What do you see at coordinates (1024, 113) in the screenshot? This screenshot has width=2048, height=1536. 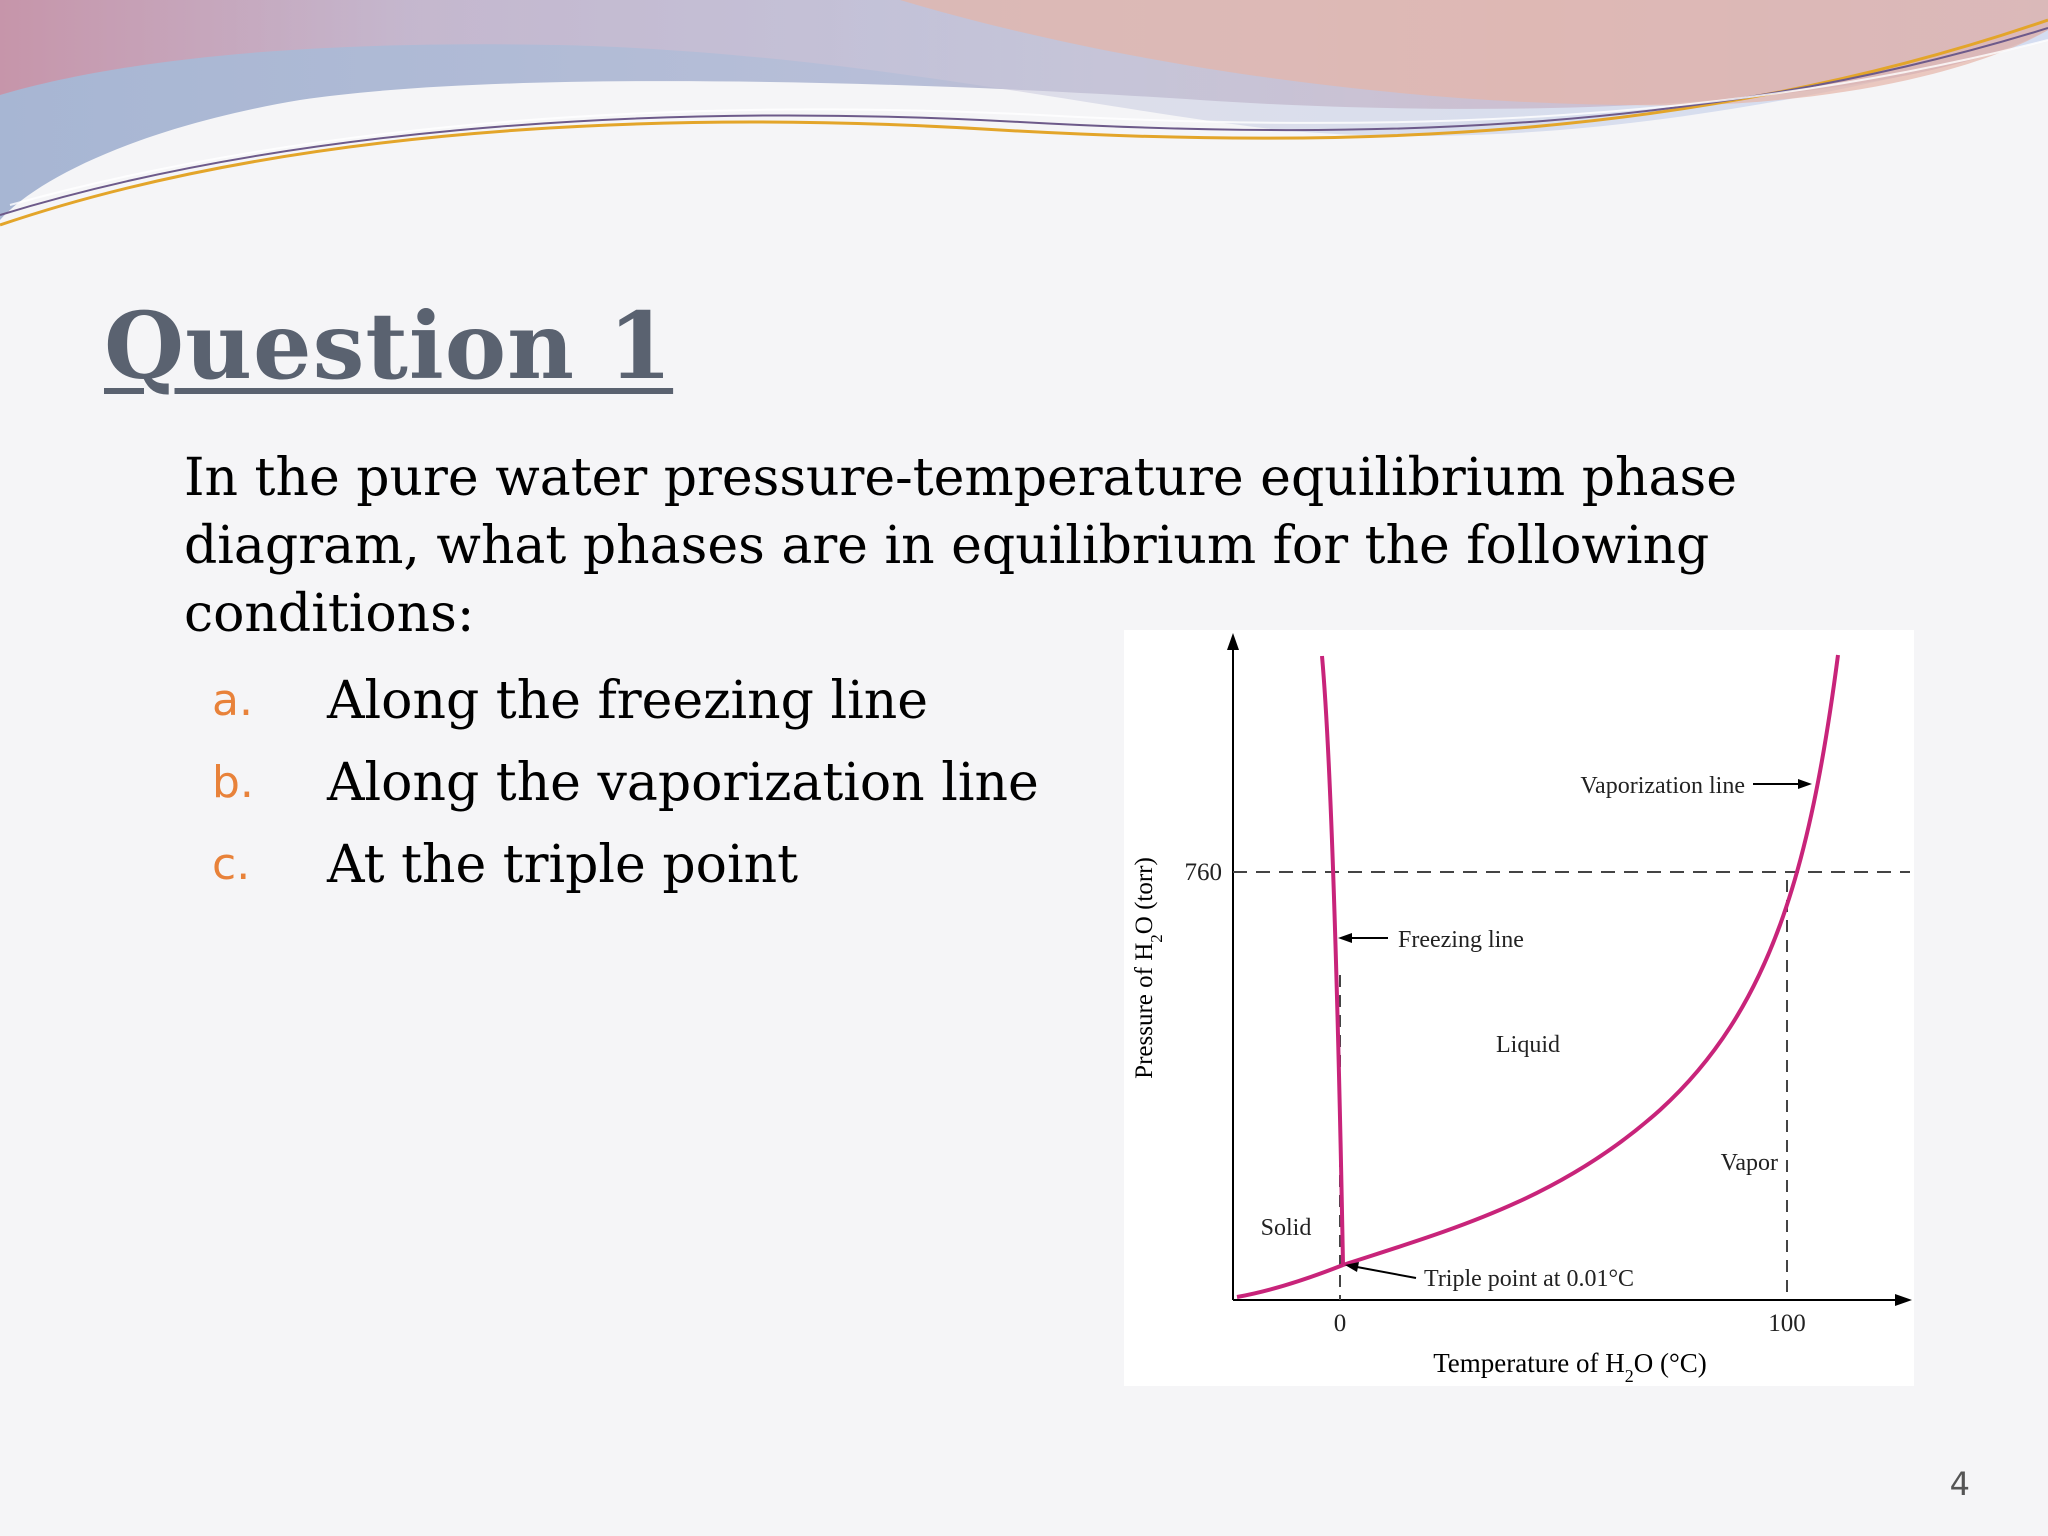 I see `header-wave-banner` at bounding box center [1024, 113].